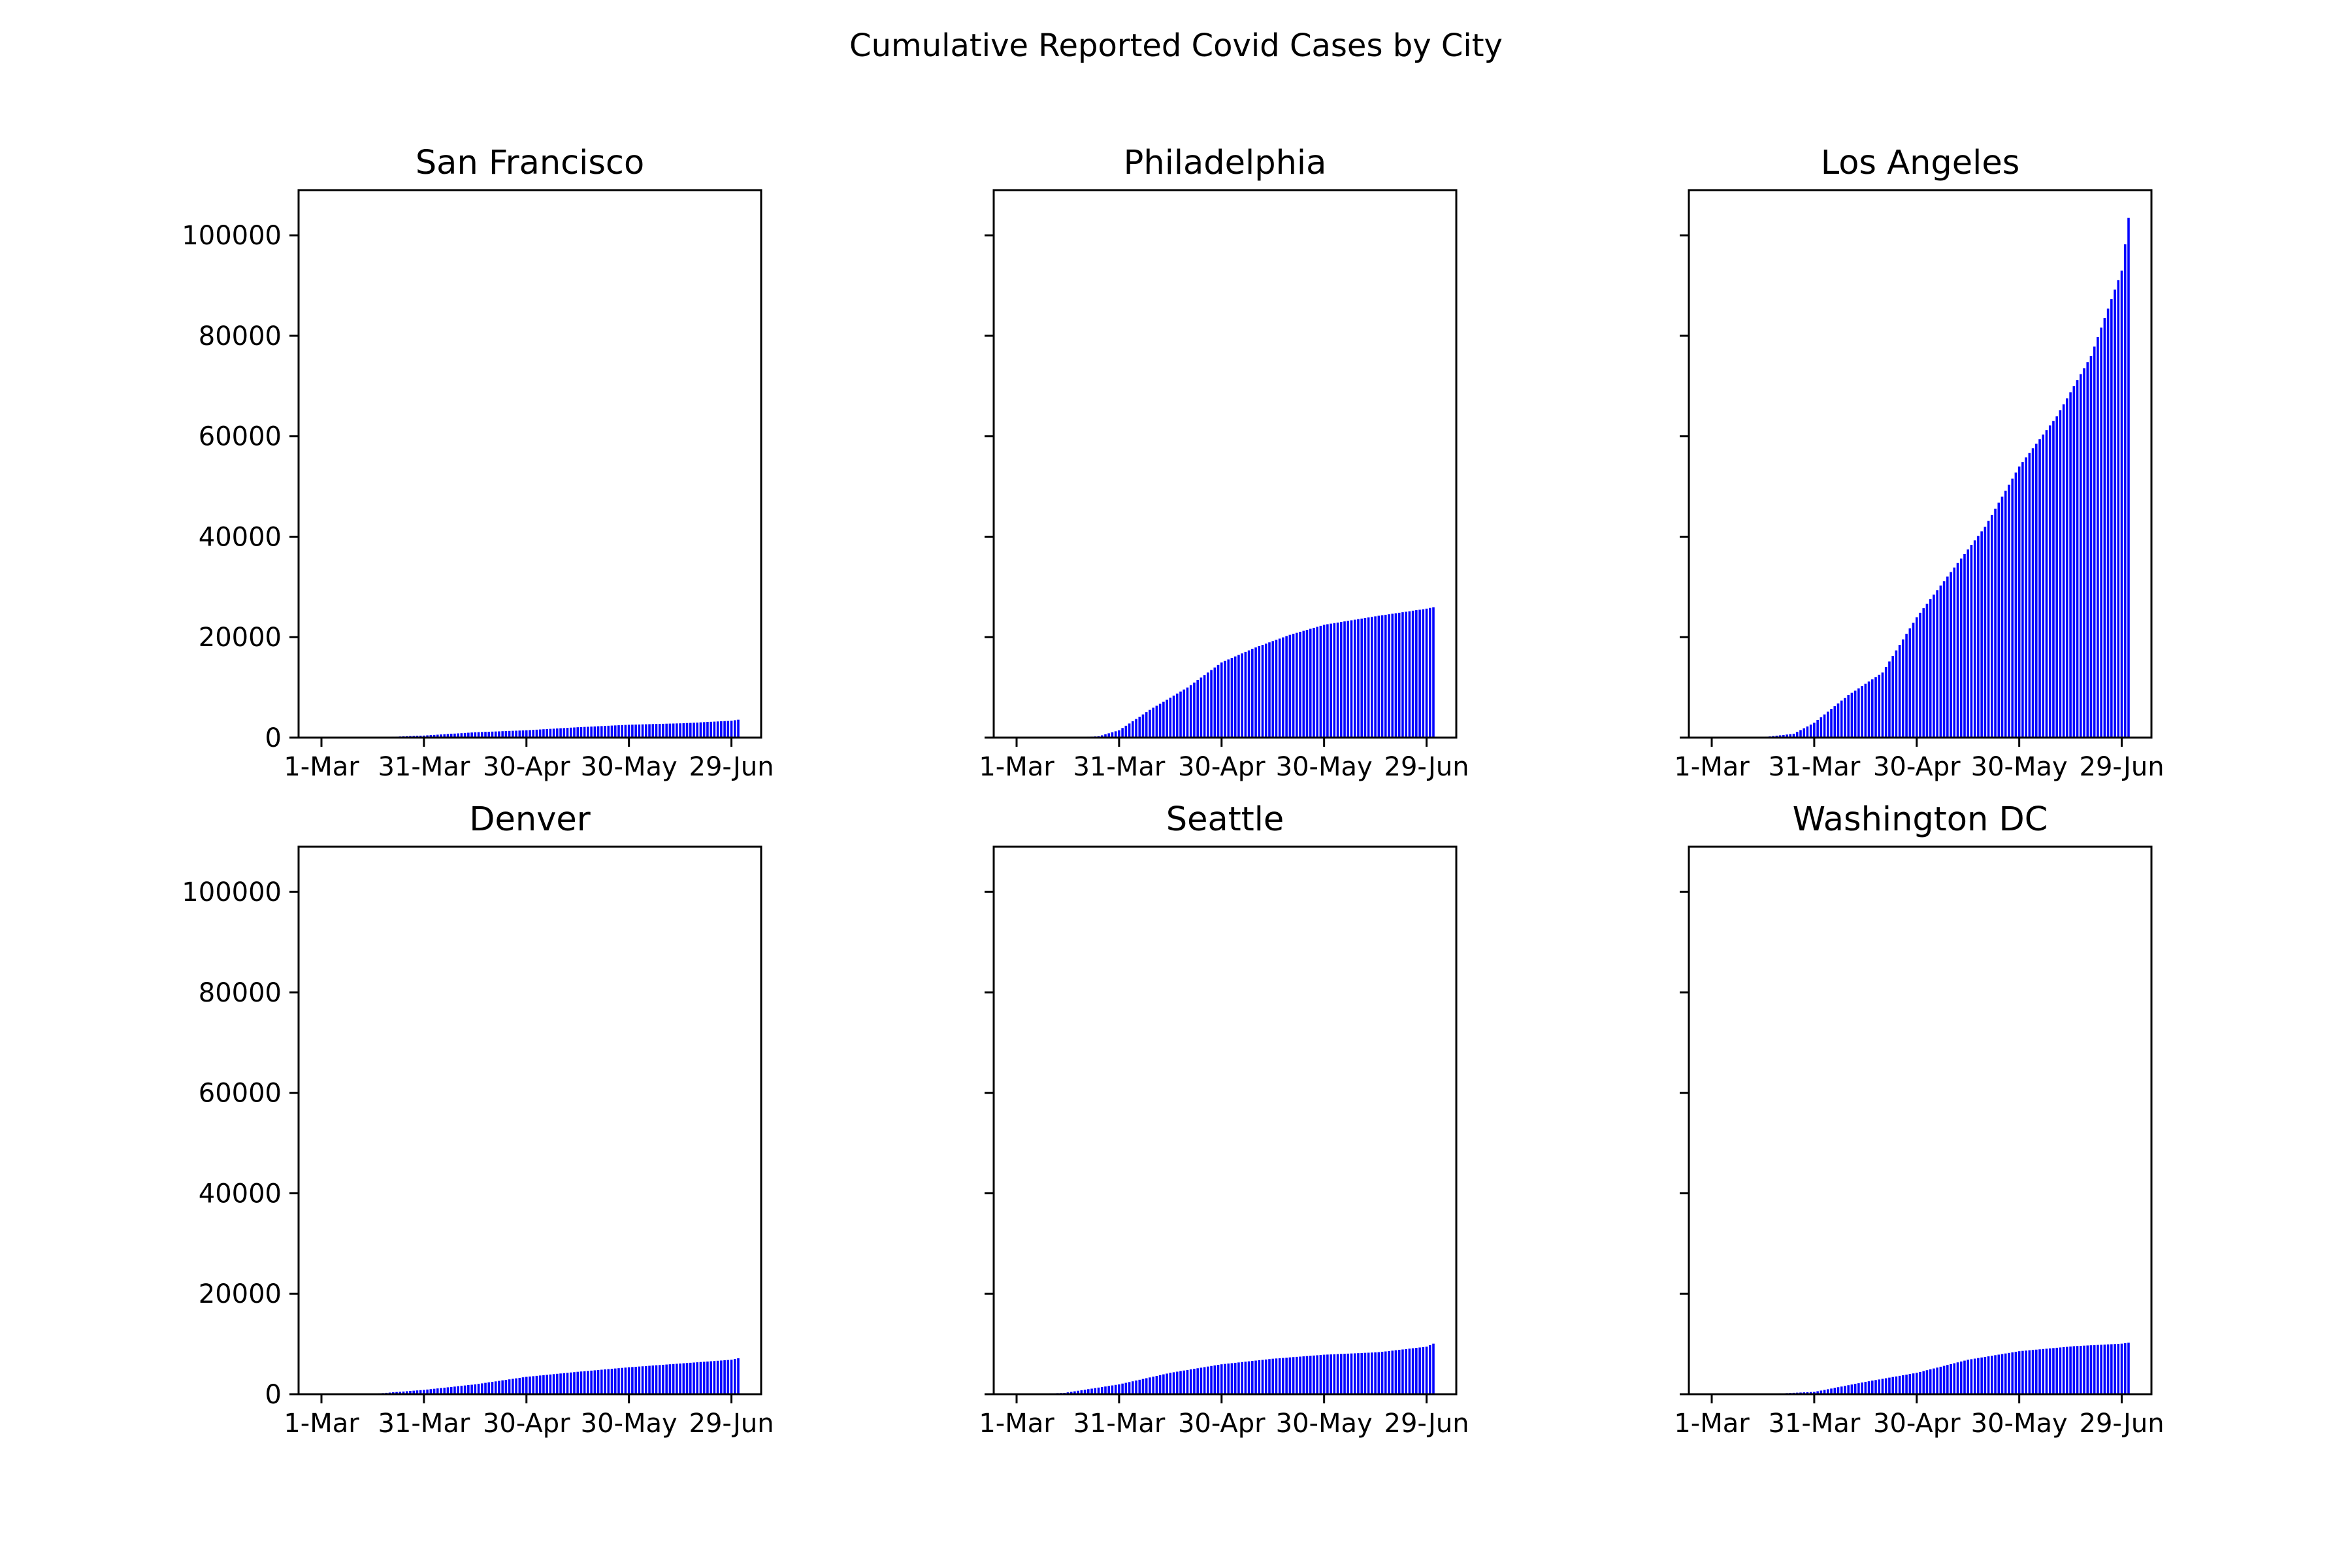 The image size is (2352, 1568). I want to click on axes-frame-seattle, so click(1225, 1120).